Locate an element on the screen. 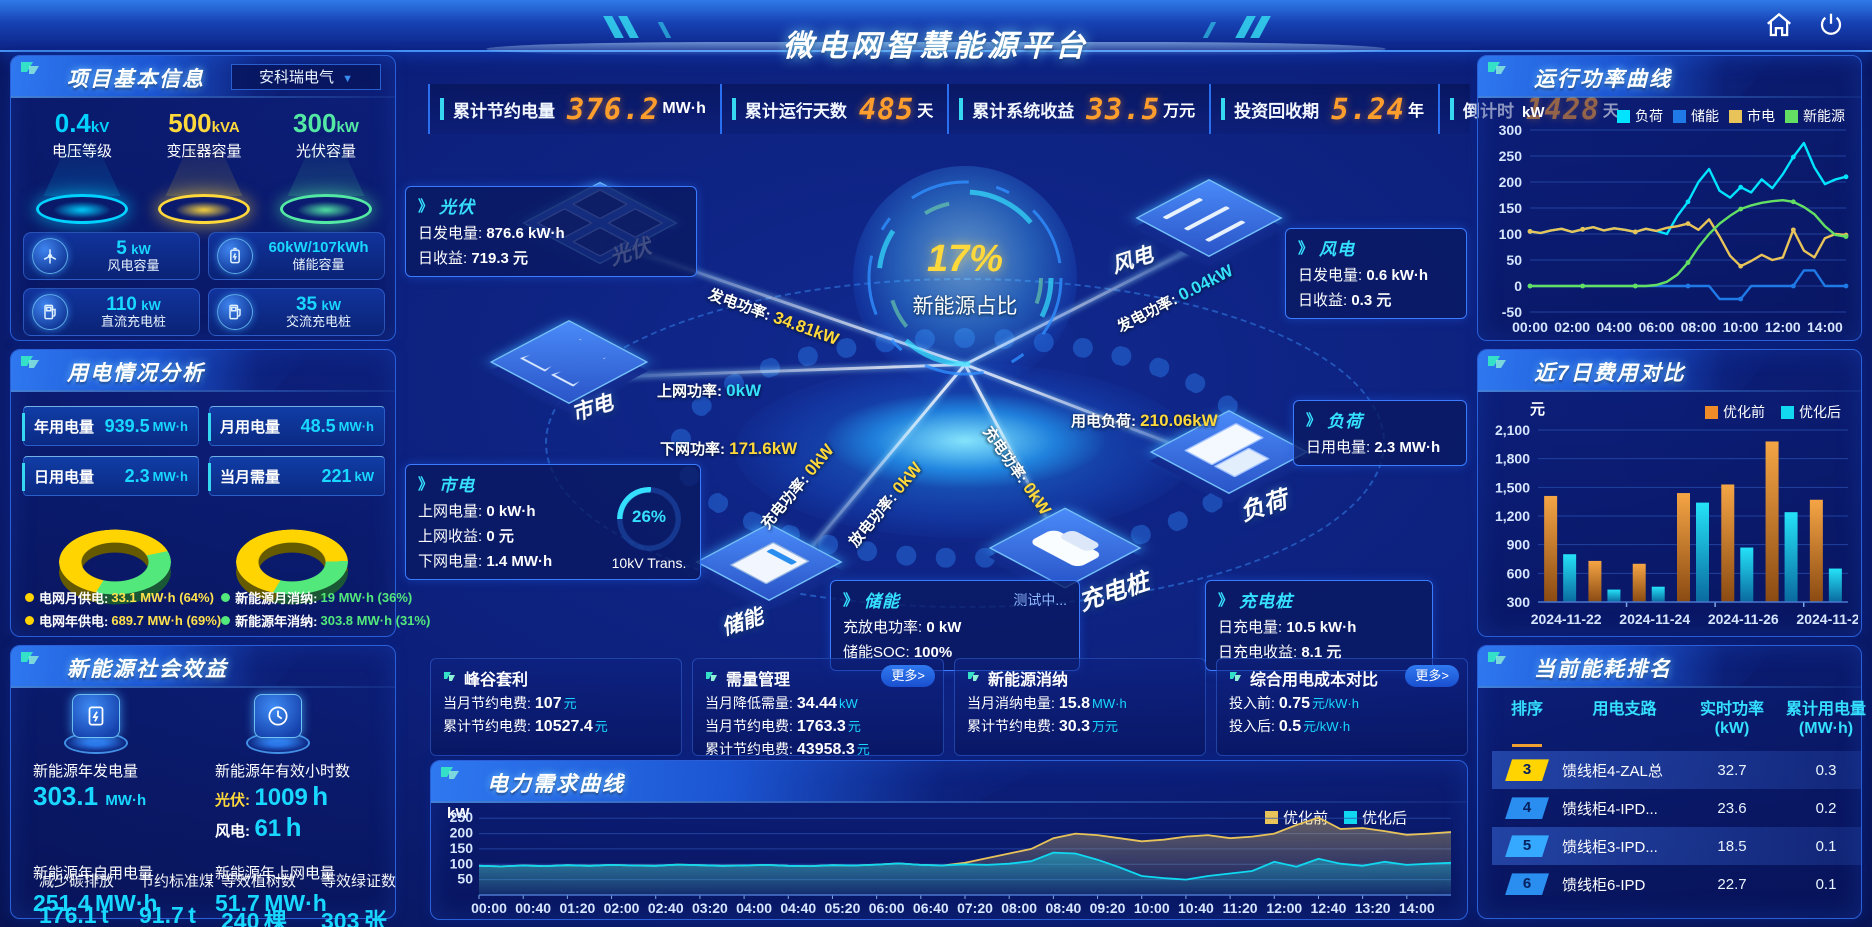  kpi-tick is located at coordinates (1223, 109).